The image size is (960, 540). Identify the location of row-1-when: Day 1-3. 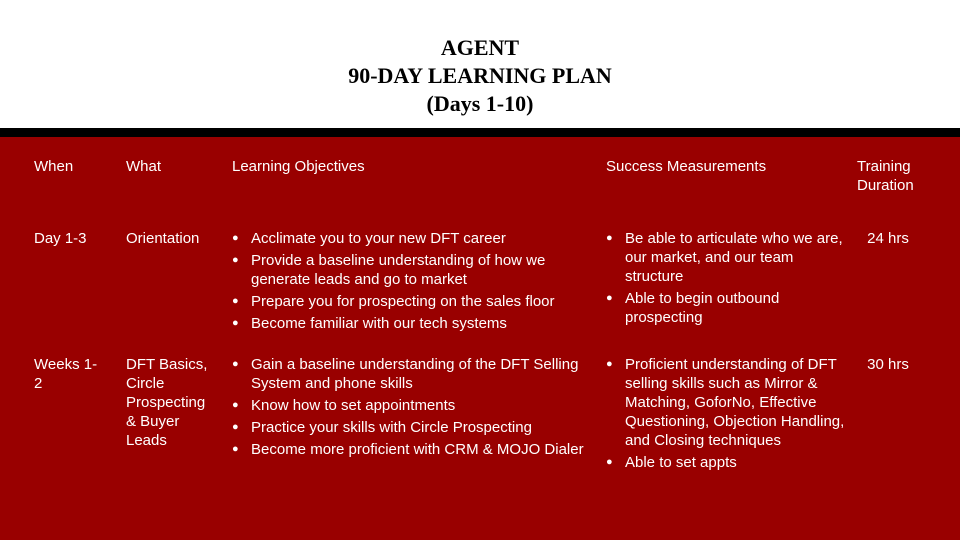
(60, 238).